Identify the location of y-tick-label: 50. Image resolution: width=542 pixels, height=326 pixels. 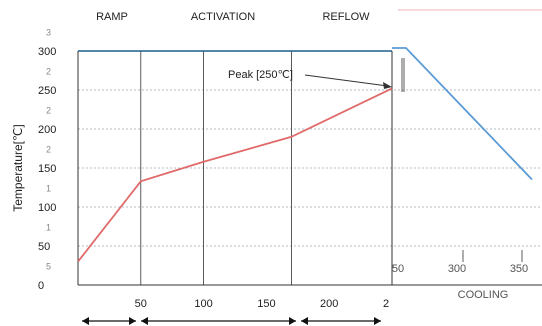
(44, 247).